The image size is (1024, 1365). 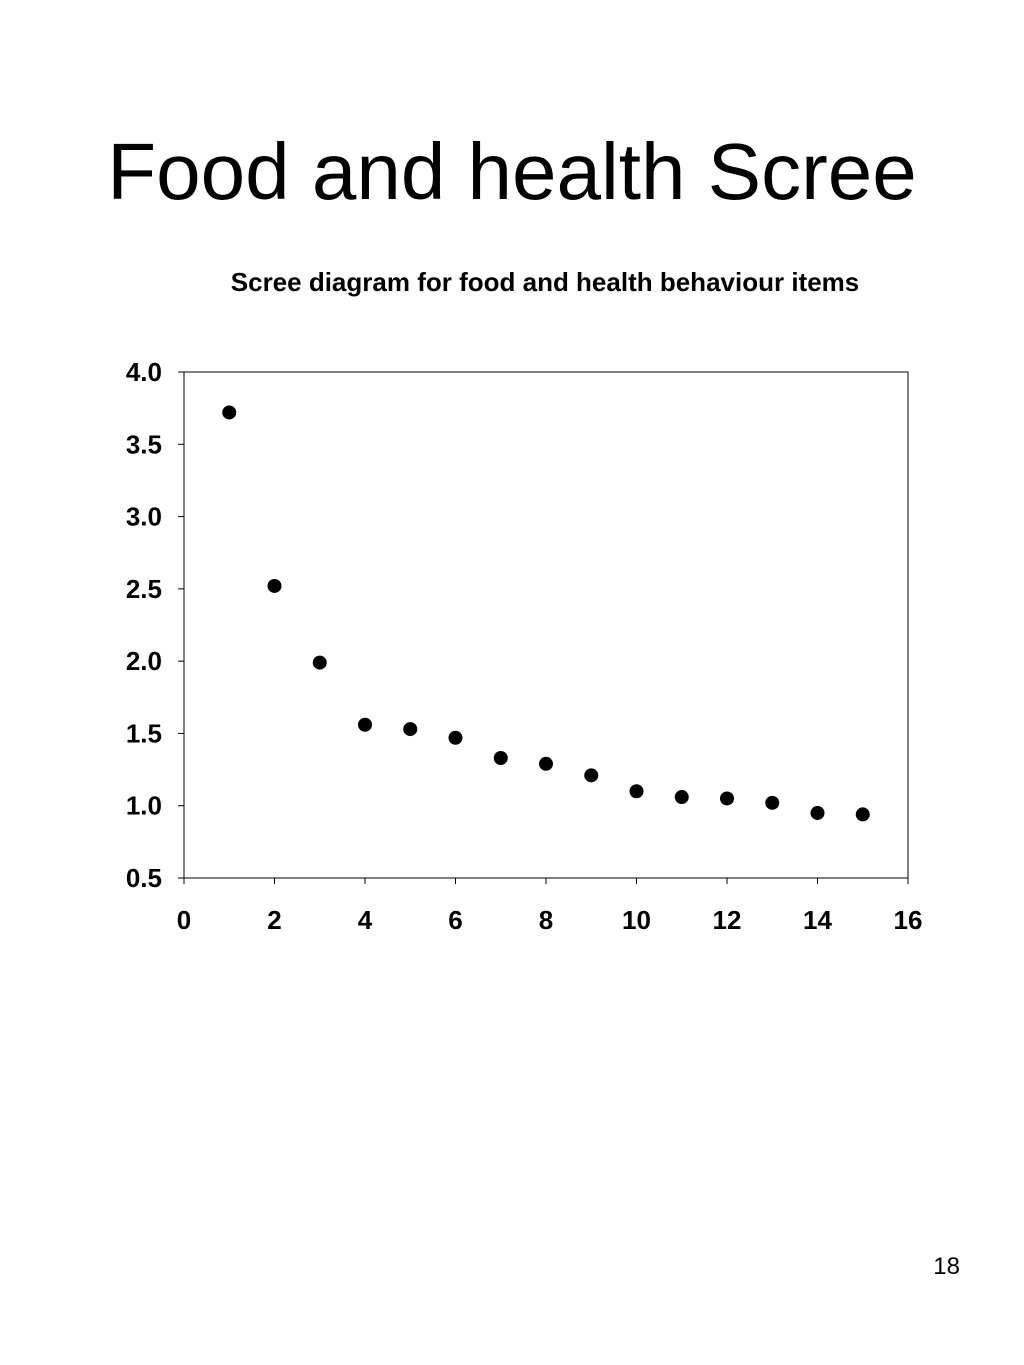 I want to click on slide-title: Food and health Scree, so click(x=512, y=171).